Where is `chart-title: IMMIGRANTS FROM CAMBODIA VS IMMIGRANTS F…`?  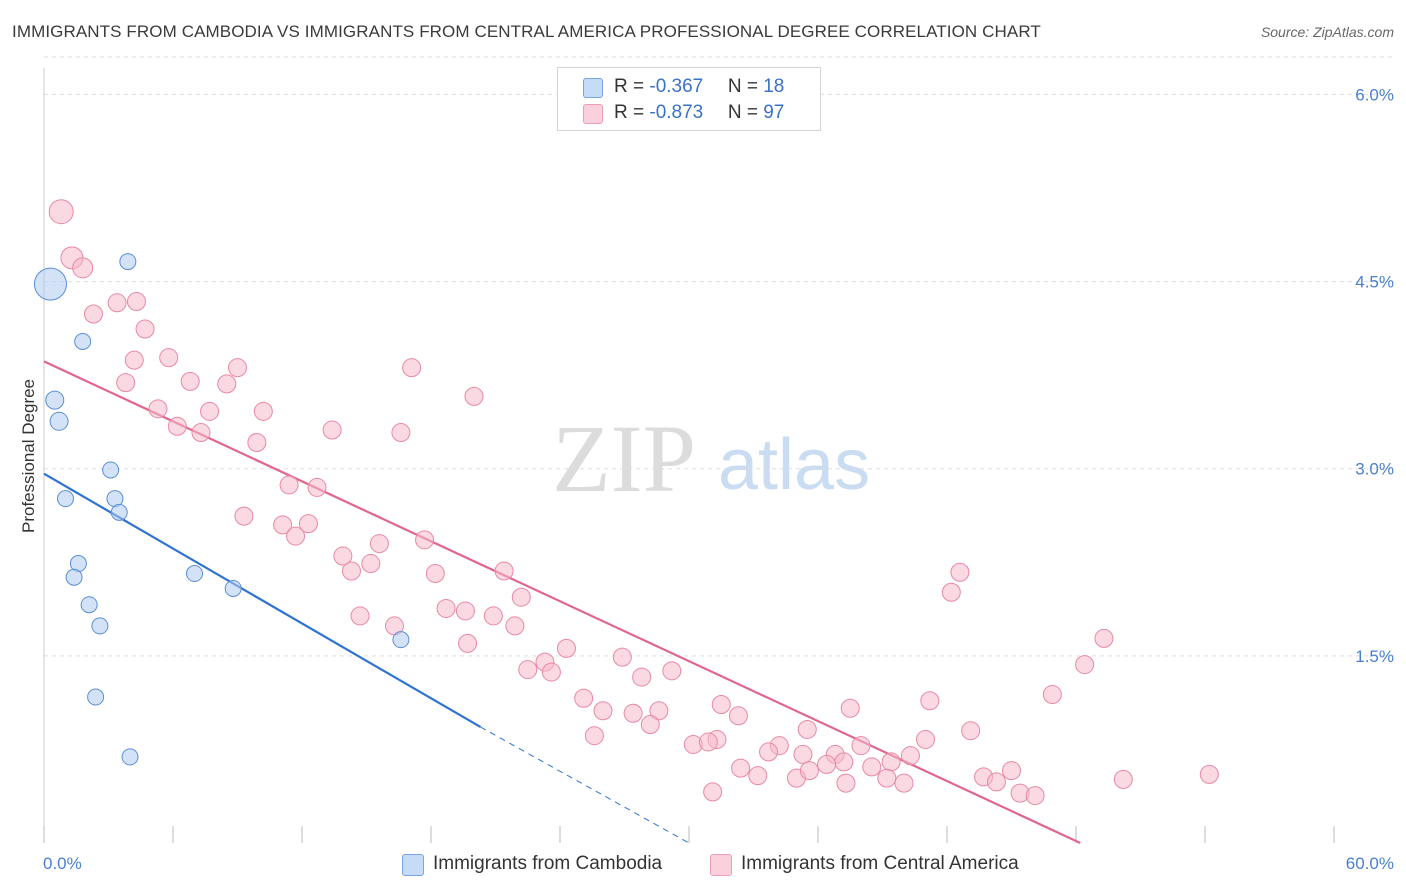
chart-title: IMMIGRANTS FROM CAMBODIA VS IMMIGRANTS F… is located at coordinates (526, 31).